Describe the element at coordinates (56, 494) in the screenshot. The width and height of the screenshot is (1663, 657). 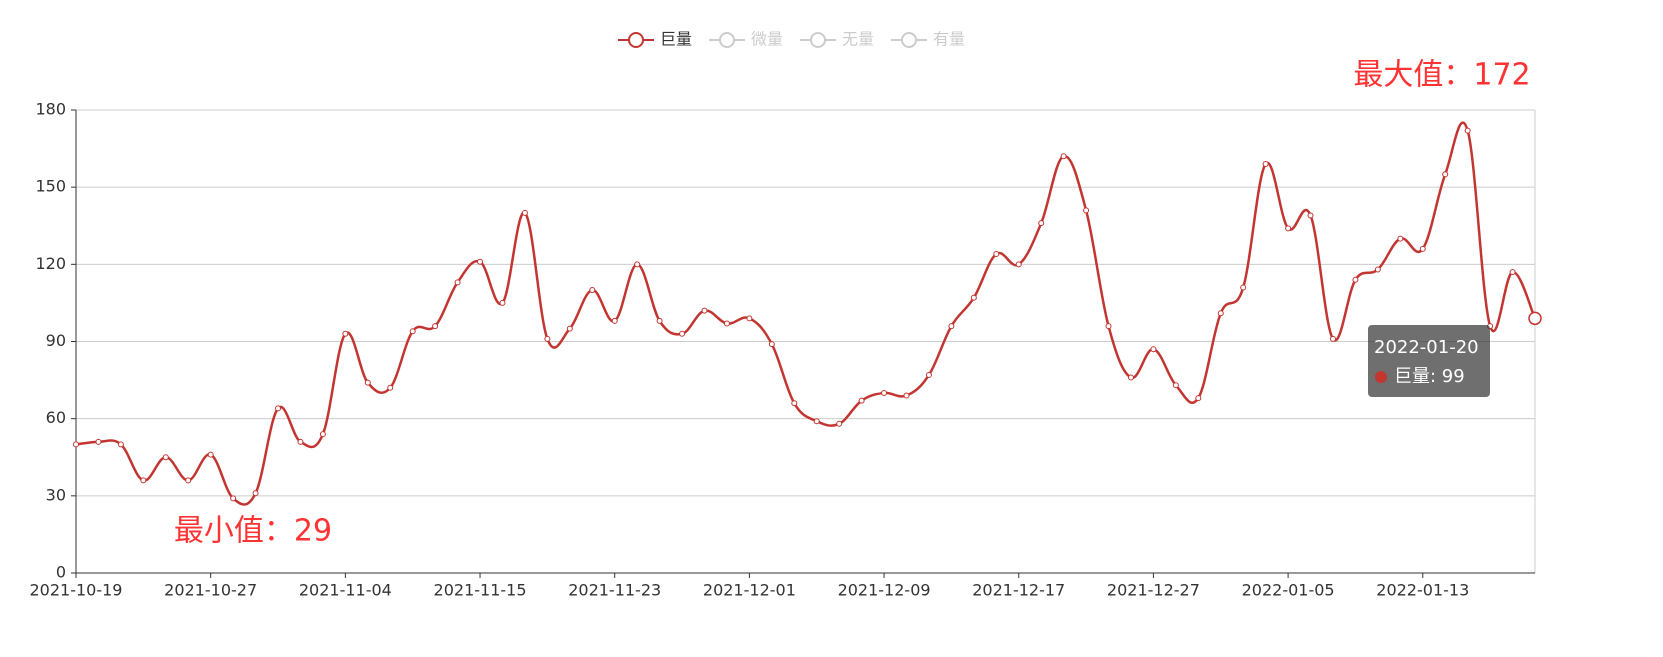
I see `y-tick-label: 30` at that location.